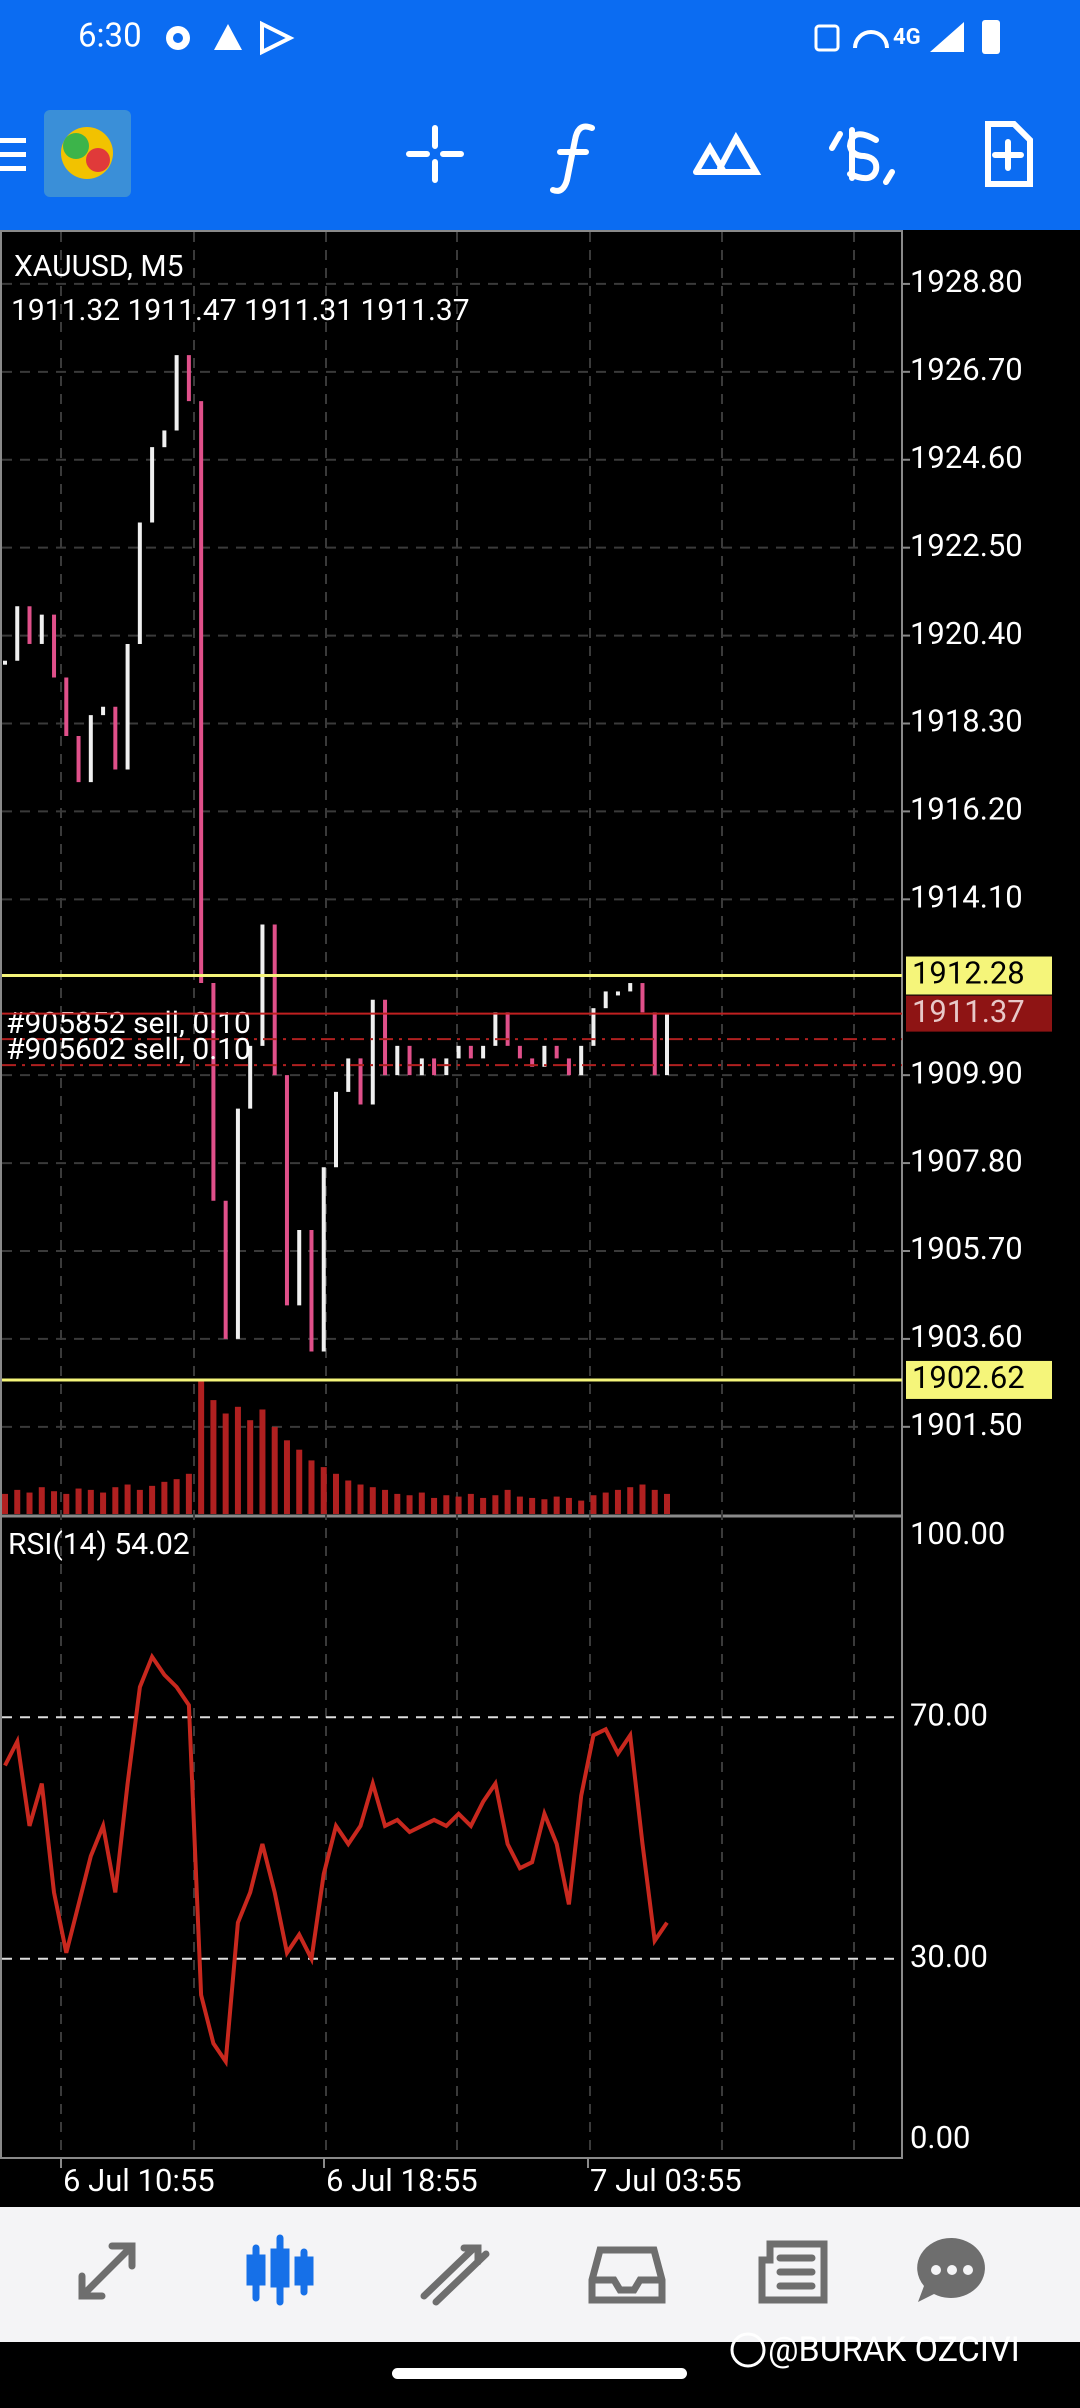 The height and width of the screenshot is (2408, 1080). I want to click on app-logo, so click(87, 153).